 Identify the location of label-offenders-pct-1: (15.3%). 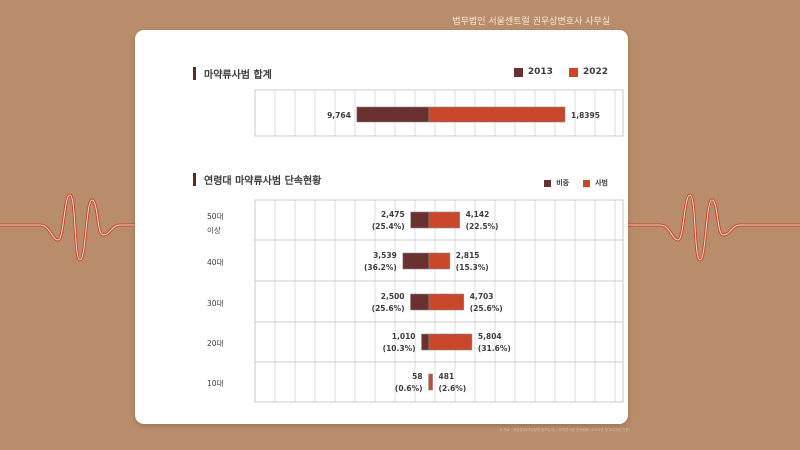
(472, 267).